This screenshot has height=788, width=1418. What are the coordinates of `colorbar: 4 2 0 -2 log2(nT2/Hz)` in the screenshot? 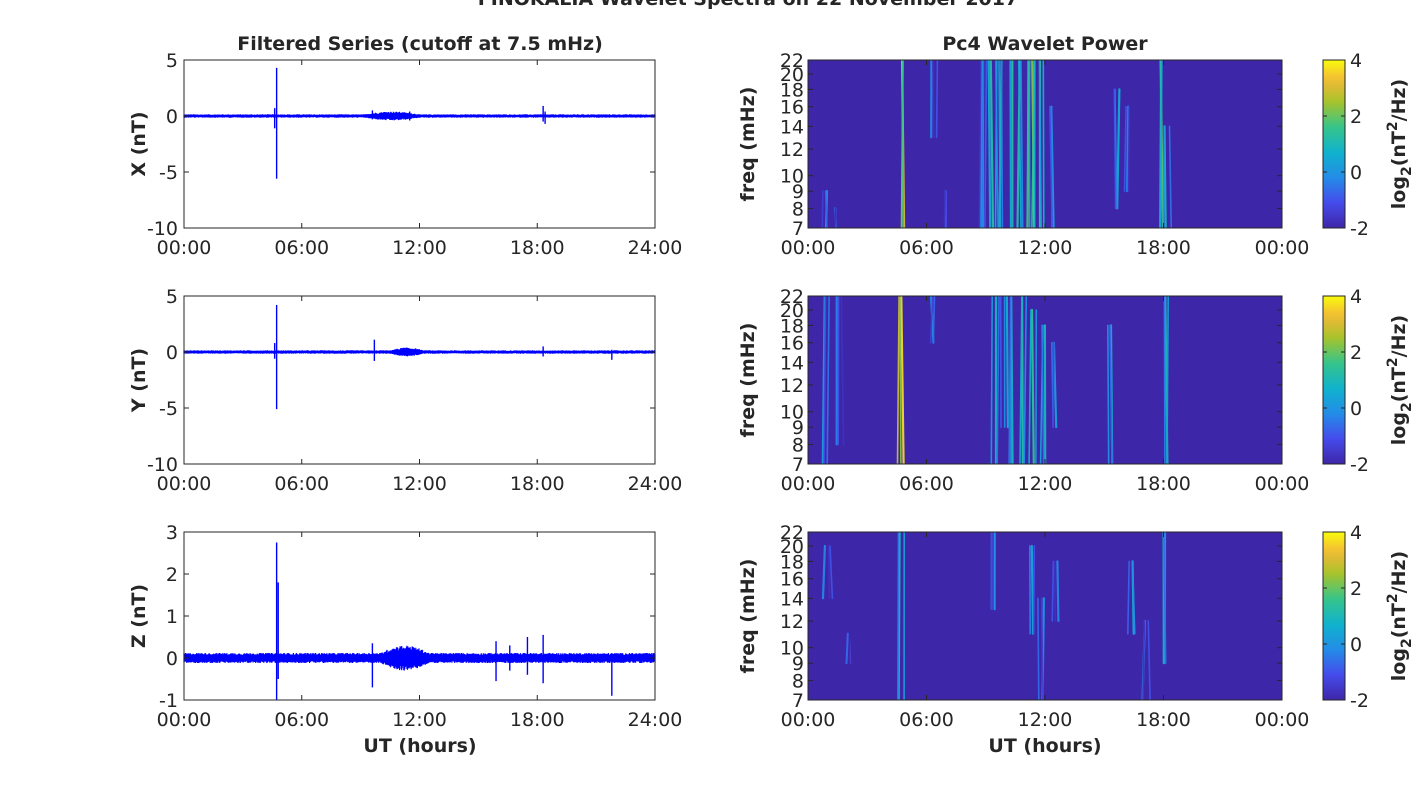 It's located at (1368, 145).